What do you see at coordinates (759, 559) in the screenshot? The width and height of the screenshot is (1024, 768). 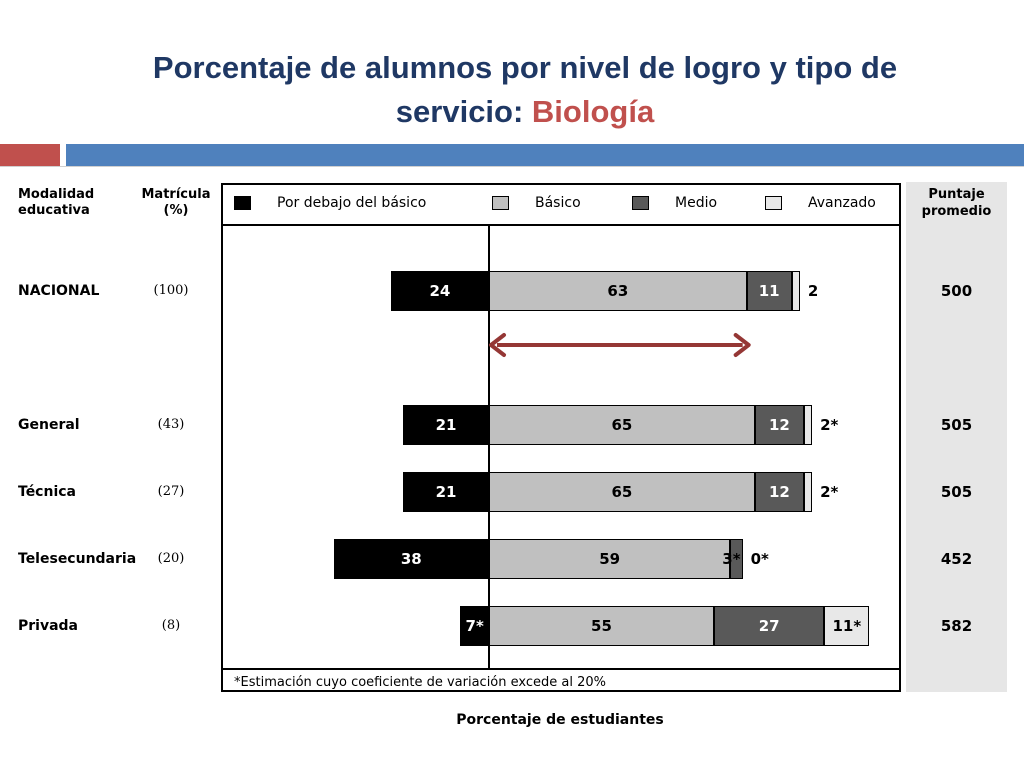 I see `bar-label-avanzado: 0*` at bounding box center [759, 559].